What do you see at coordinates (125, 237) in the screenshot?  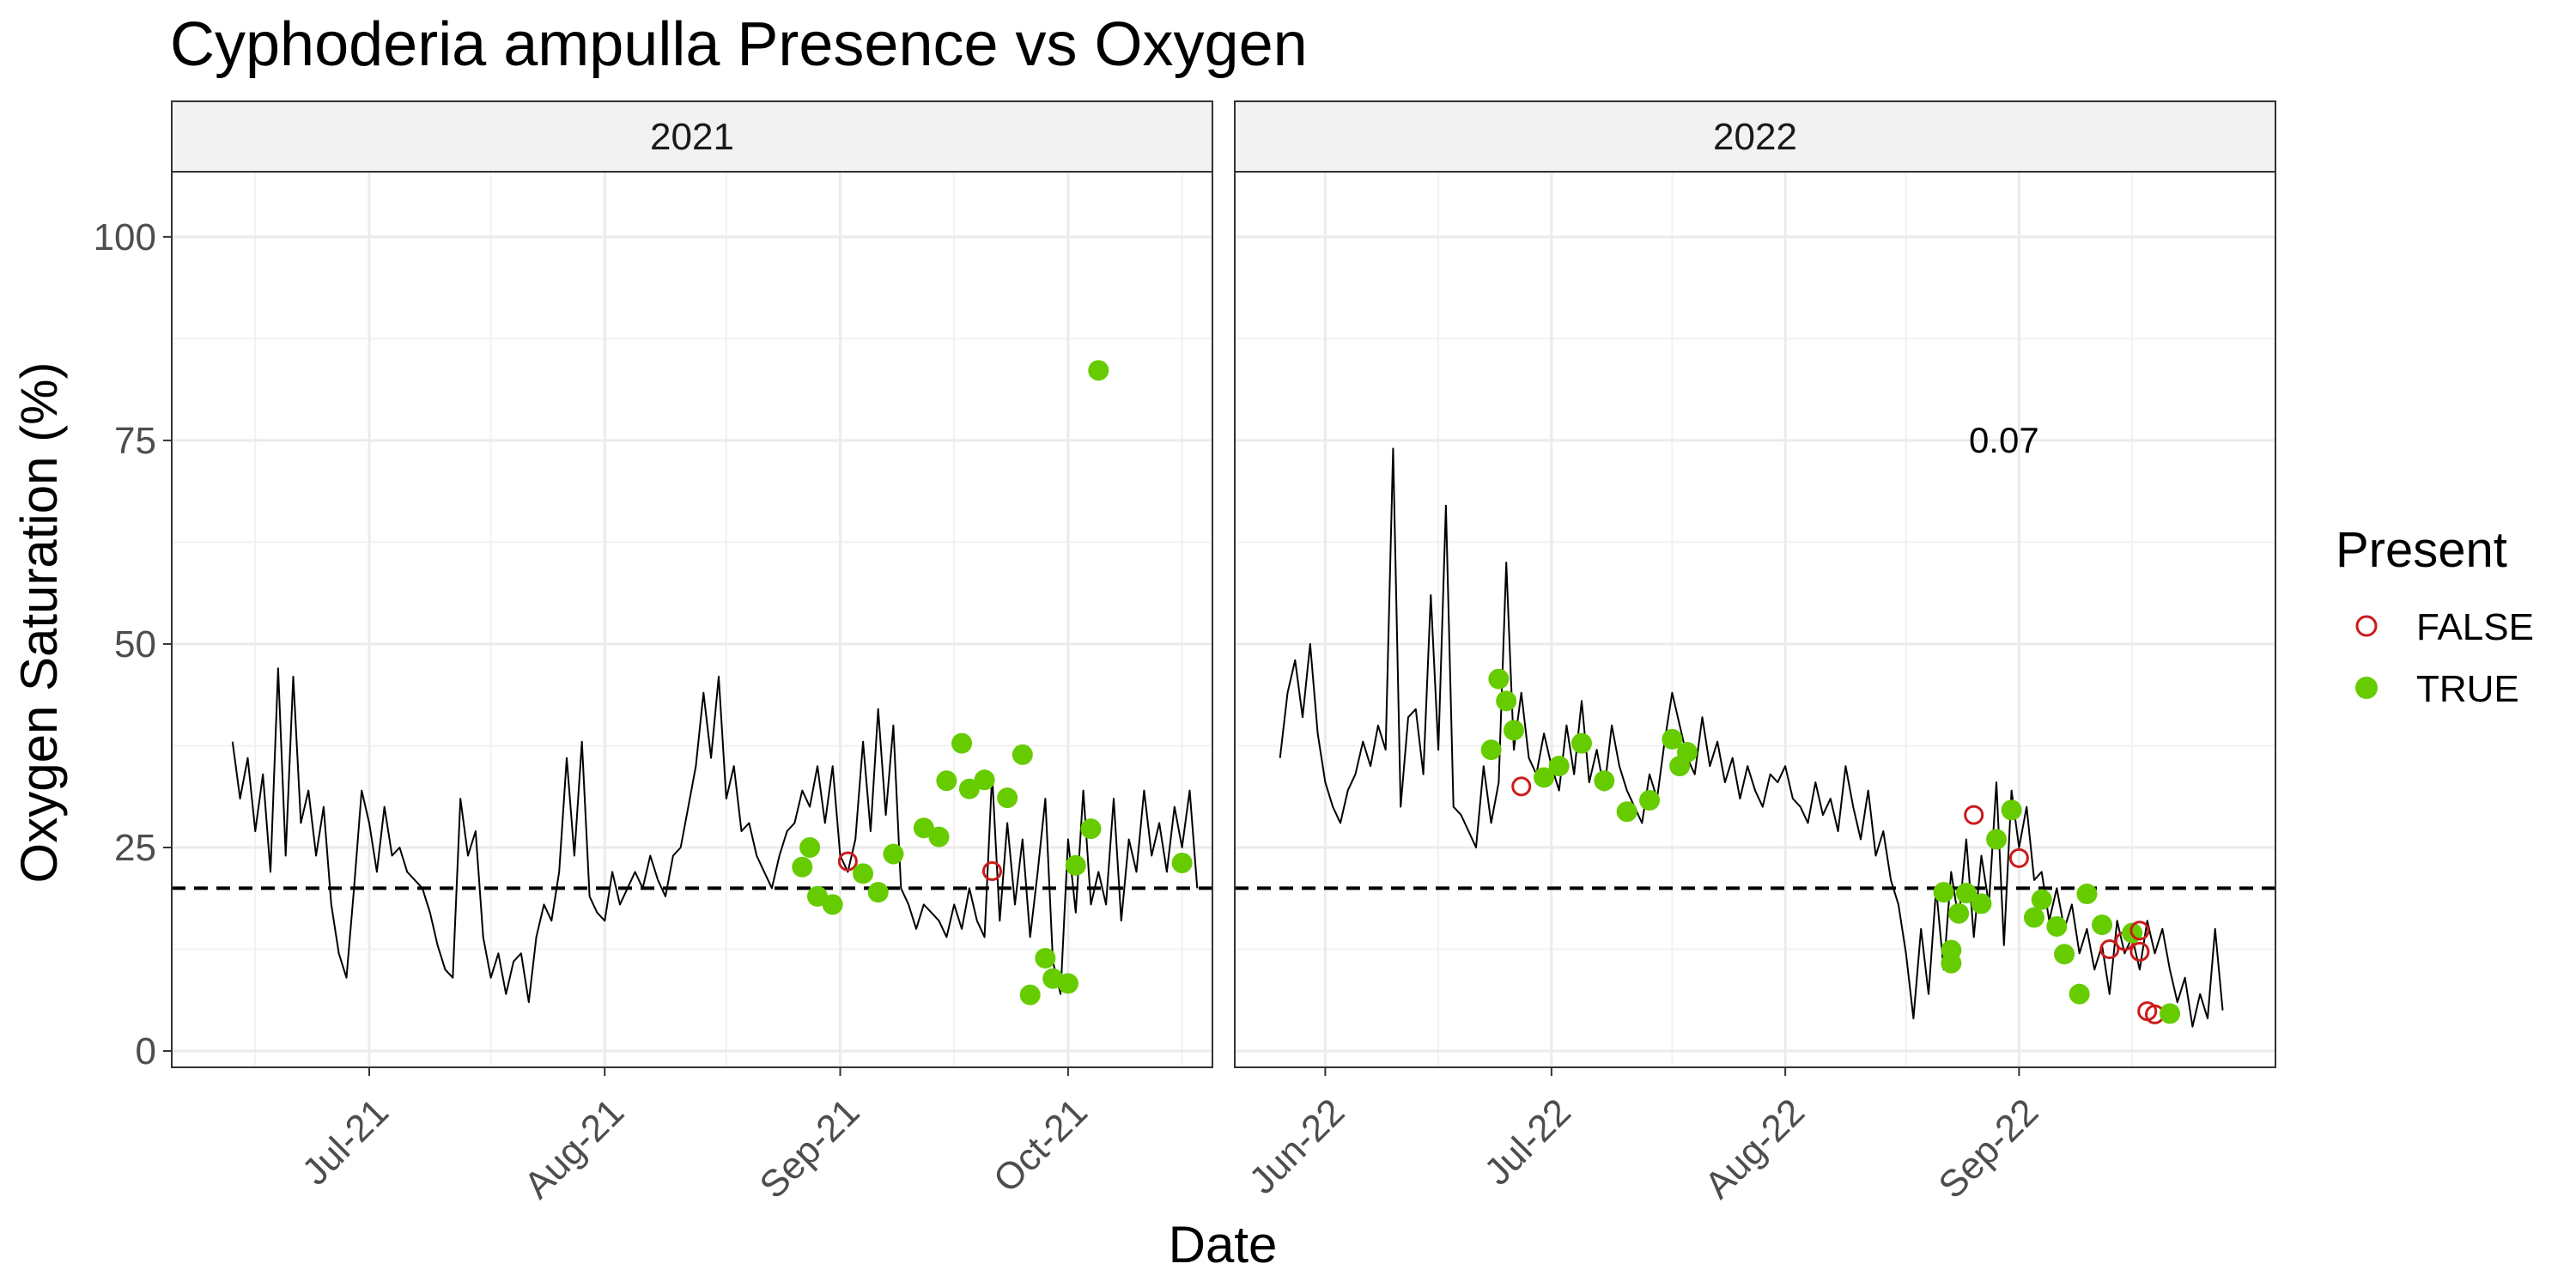 I see `y-tick-label: 100` at bounding box center [125, 237].